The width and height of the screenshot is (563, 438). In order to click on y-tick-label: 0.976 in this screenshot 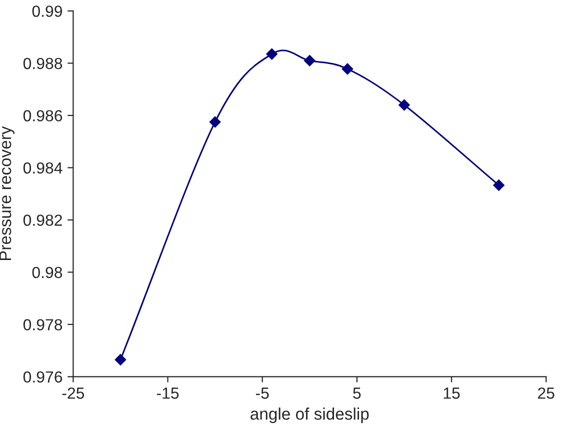, I will do `click(42, 377)`.